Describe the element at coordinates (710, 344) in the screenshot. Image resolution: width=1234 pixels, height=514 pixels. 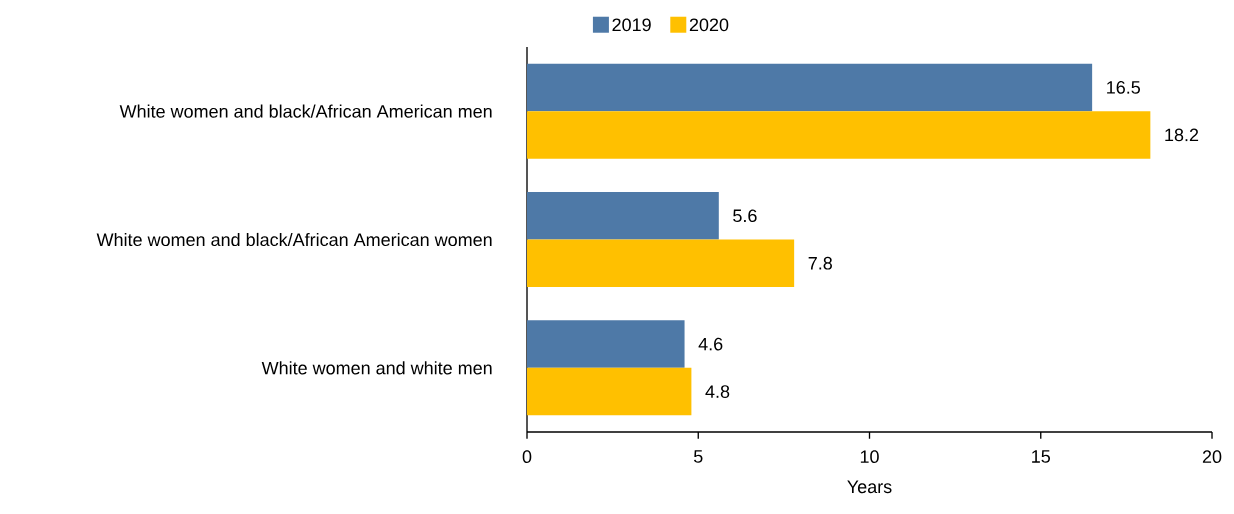
I see `data-label: 4.6` at that location.